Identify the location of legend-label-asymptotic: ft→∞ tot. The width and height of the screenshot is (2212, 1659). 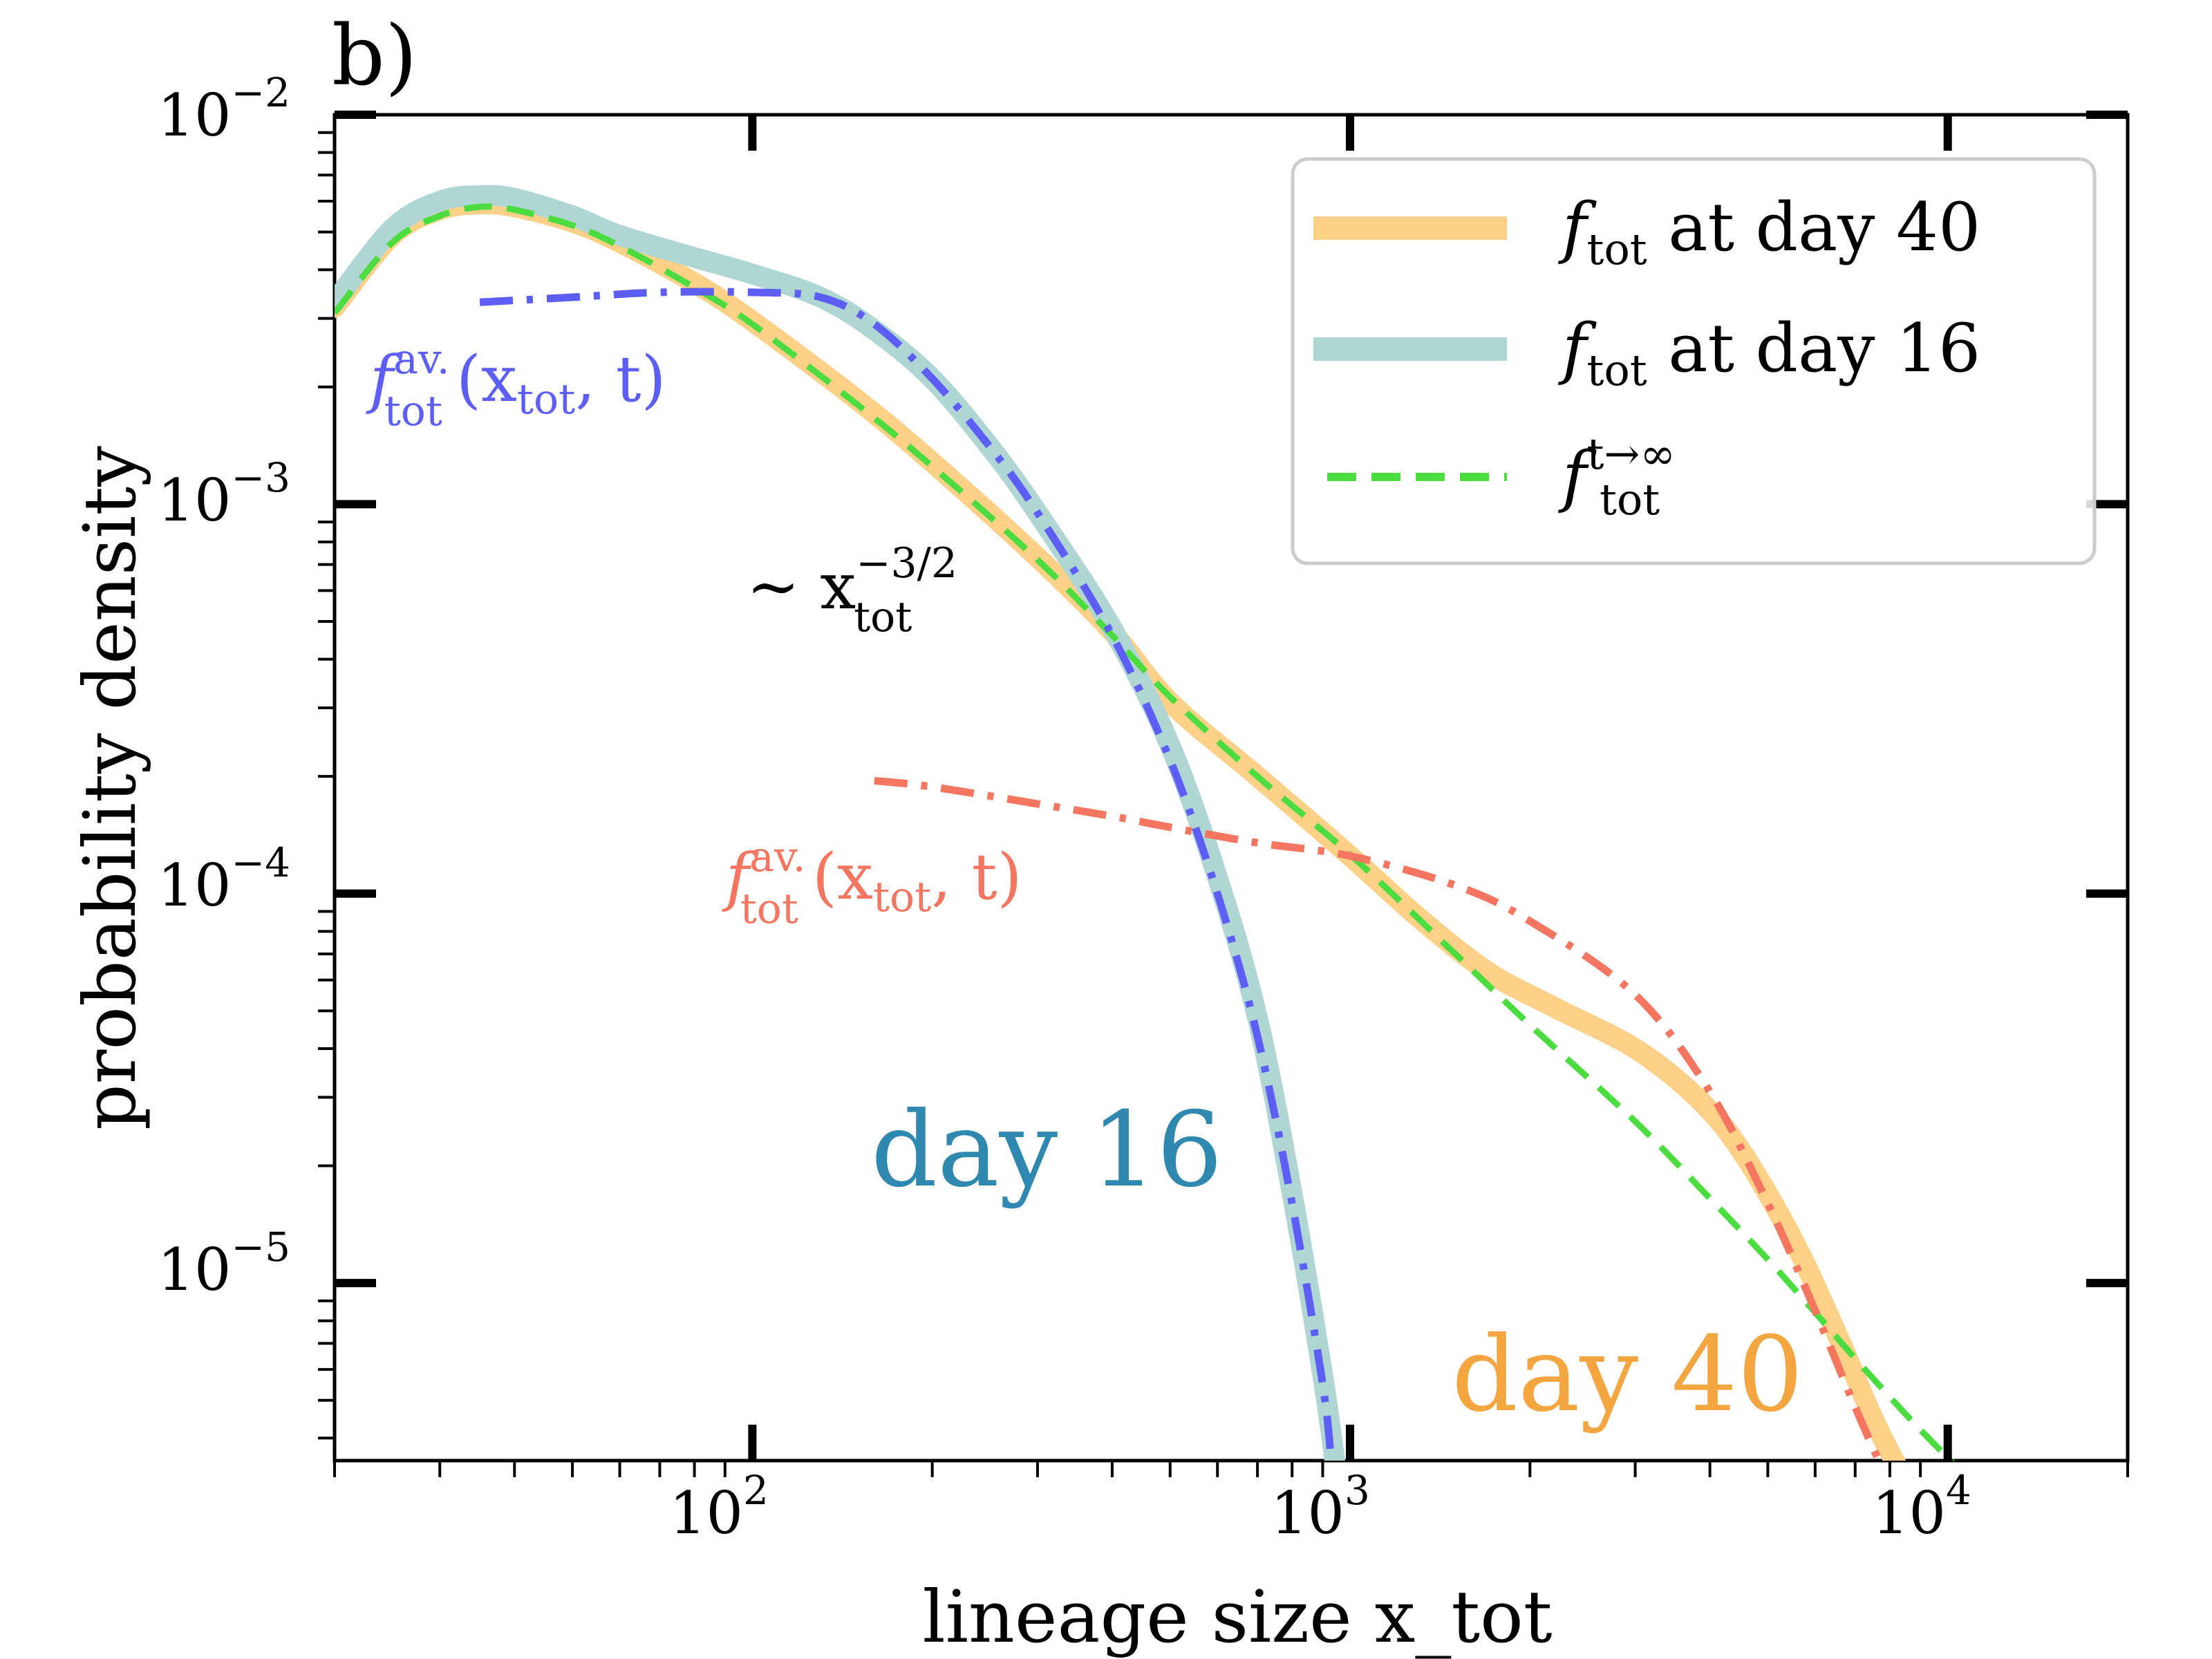
(1617, 477).